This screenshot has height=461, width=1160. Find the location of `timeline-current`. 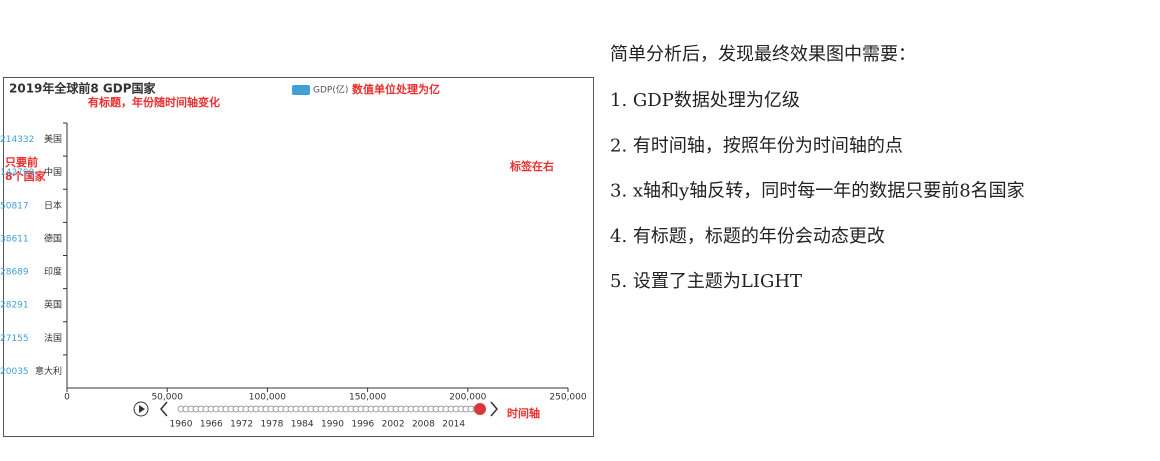

timeline-current is located at coordinates (480, 409).